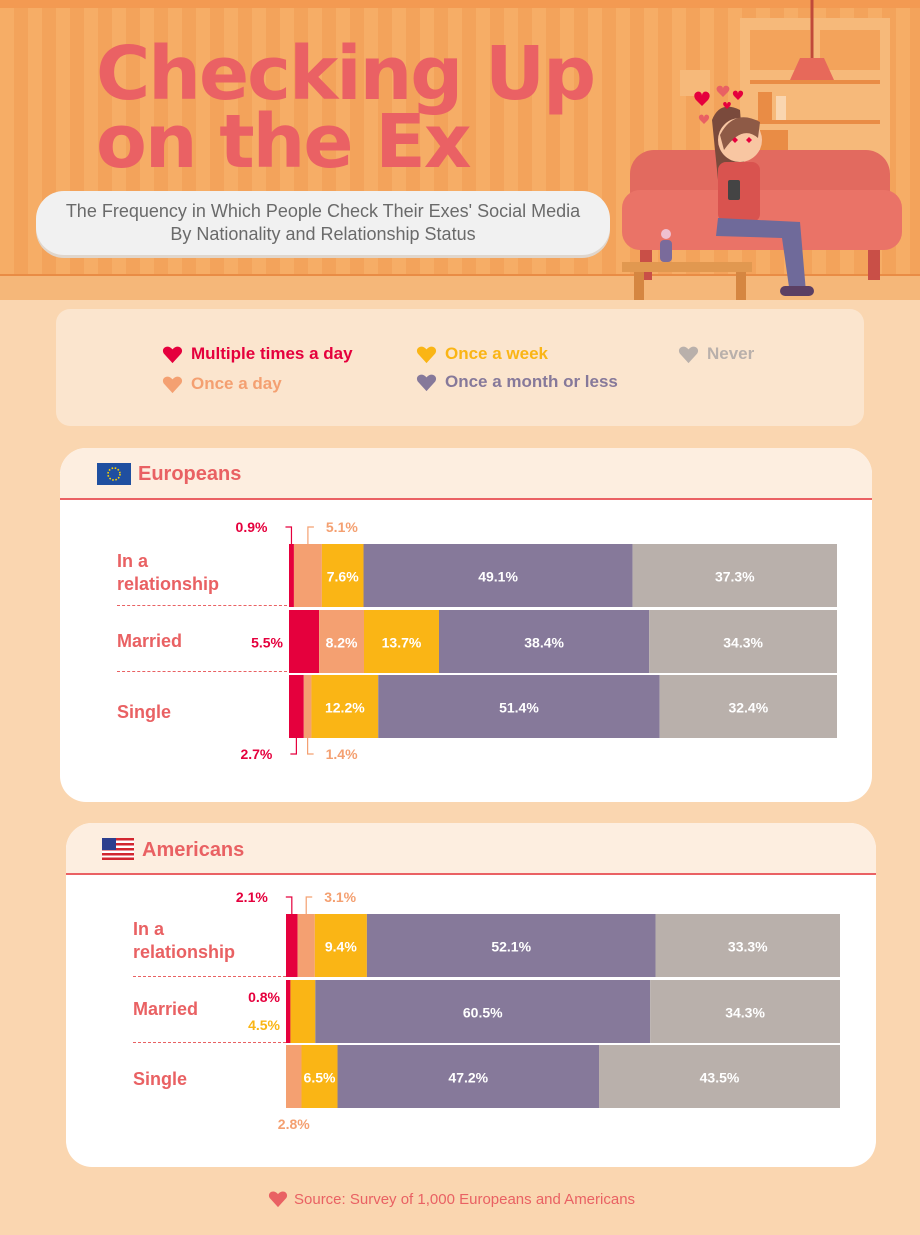 The width and height of the screenshot is (920, 1235). I want to click on data-label: 3.1%, so click(340, 897).